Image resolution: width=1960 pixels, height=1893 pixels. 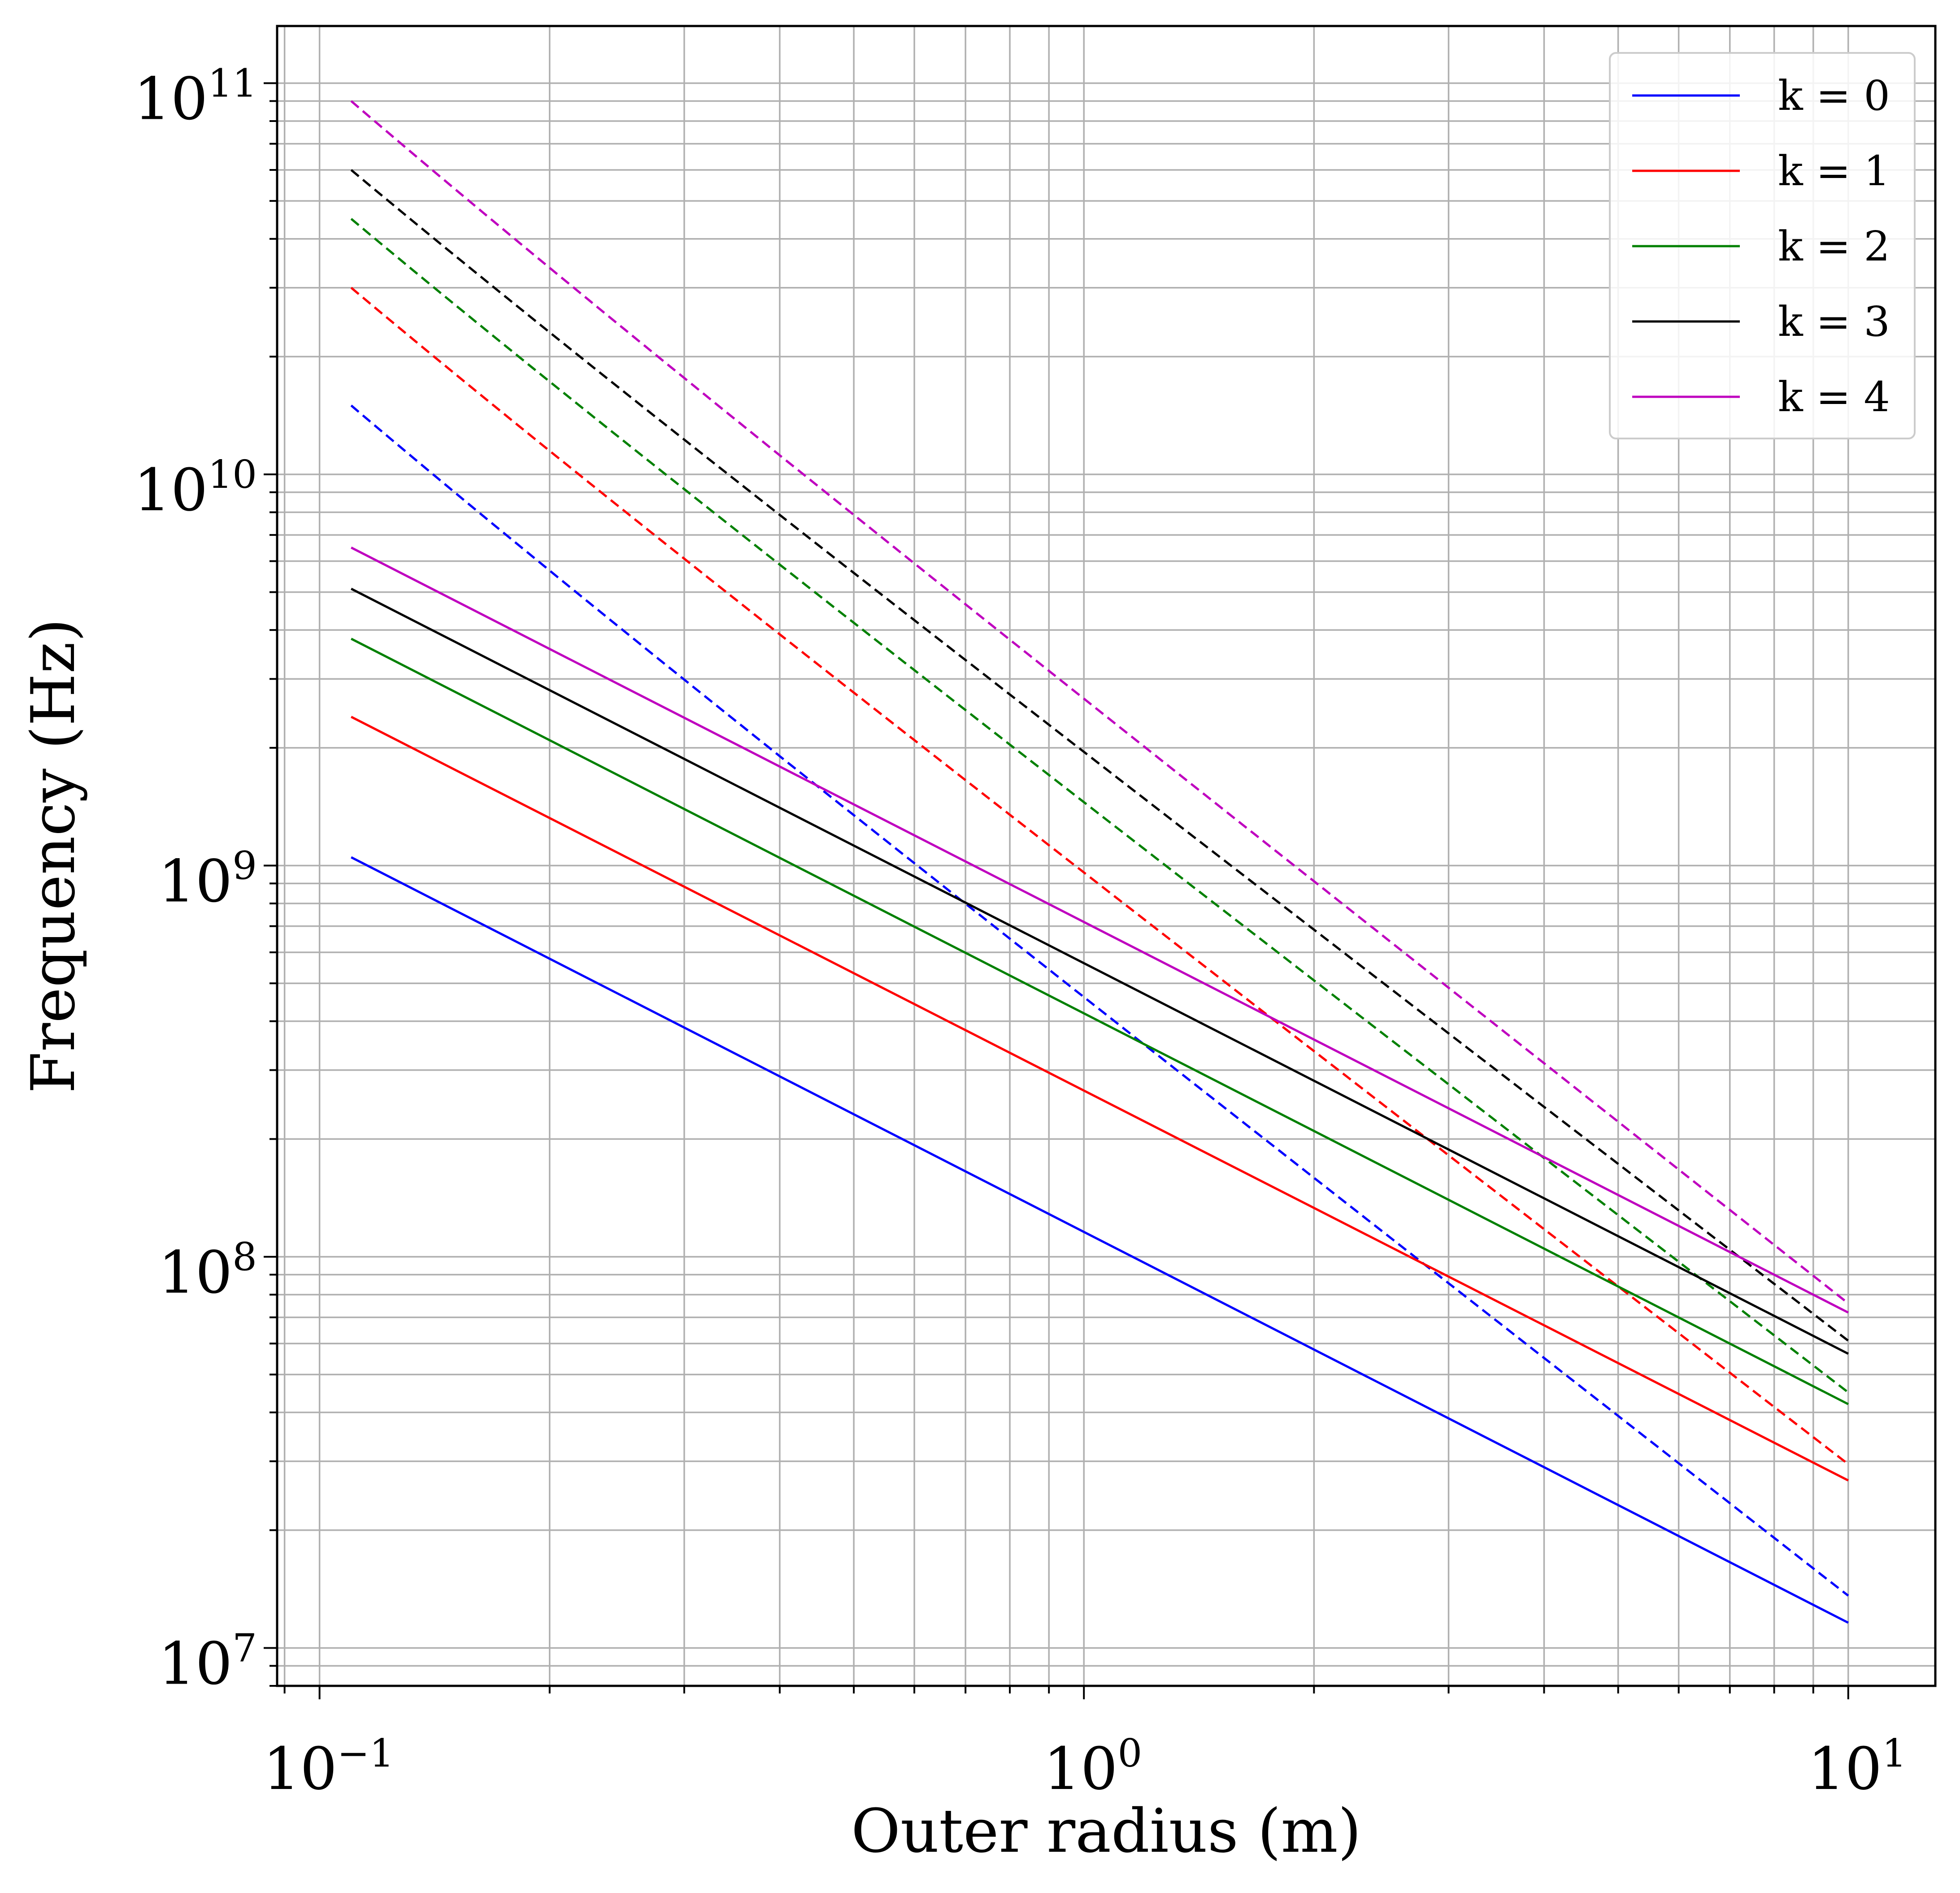 I want to click on legend-entry: k = 0, so click(x=1761, y=96).